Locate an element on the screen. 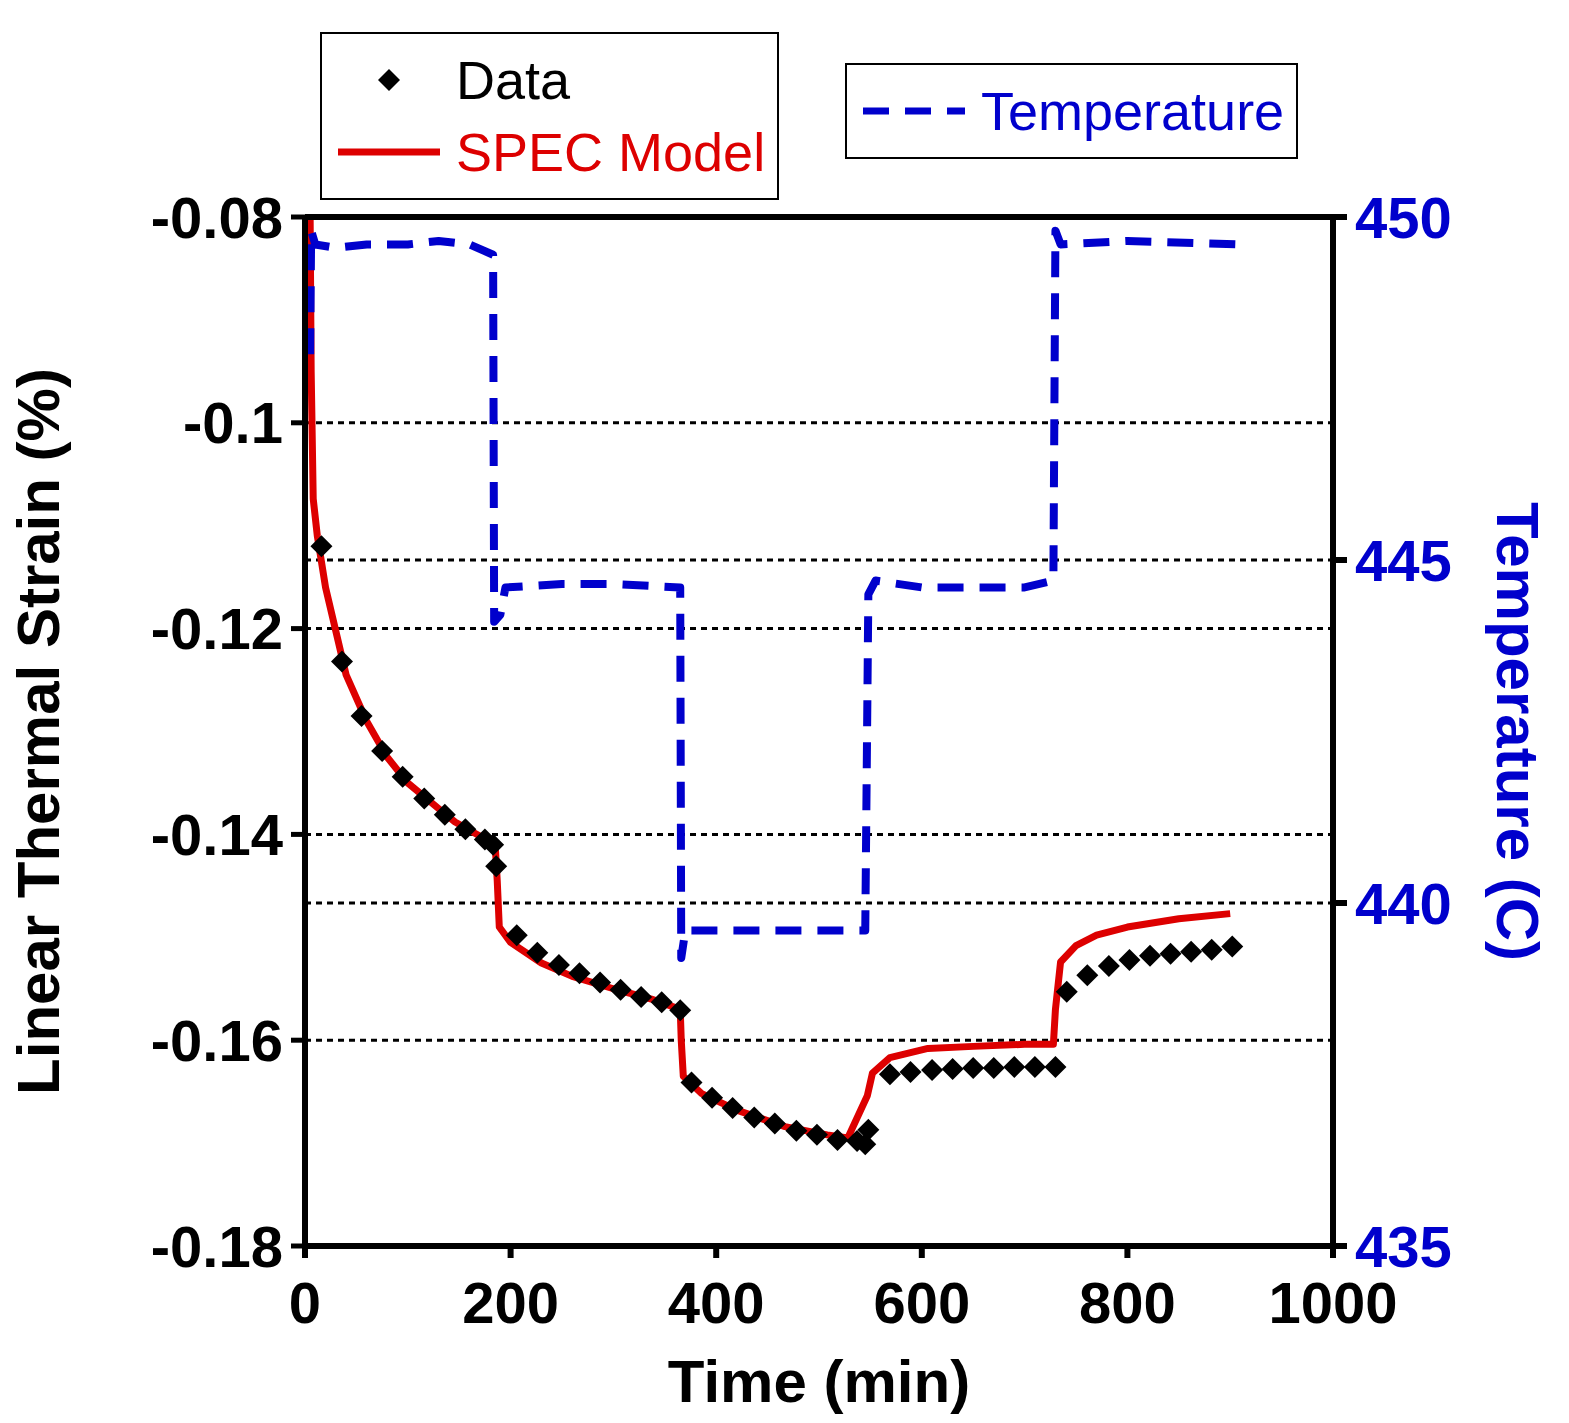 The image size is (1569, 1423). y-axis-title: Linear Thermal Strain (%) is located at coordinates (39, 731).